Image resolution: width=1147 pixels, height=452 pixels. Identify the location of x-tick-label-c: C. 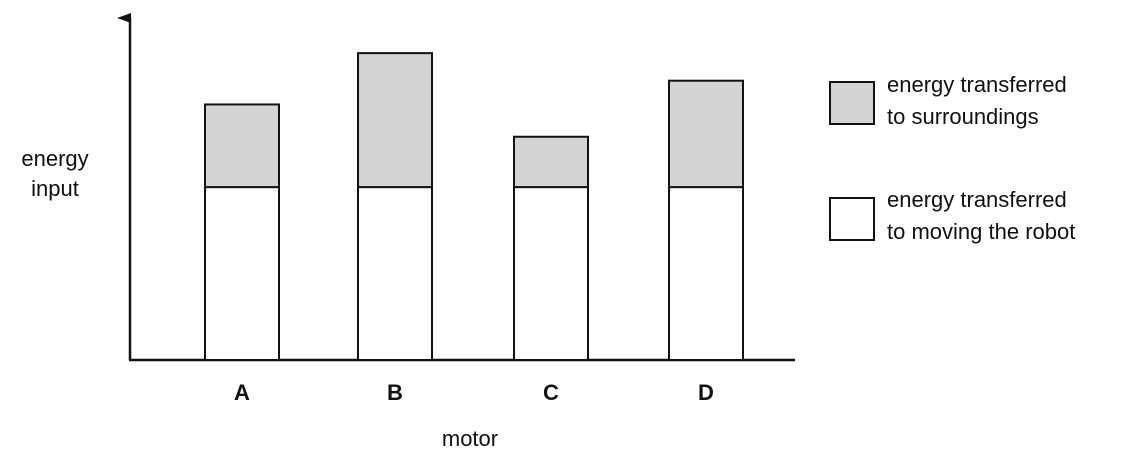
(551, 392).